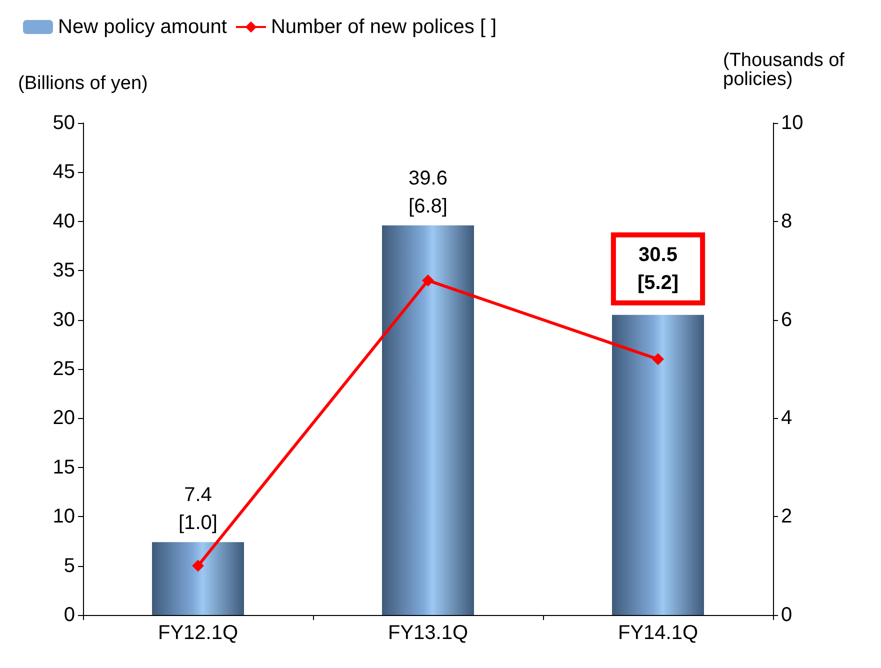 Image resolution: width=881 pixels, height=668 pixels. I want to click on legend-label: Number of new polices [ ], so click(383, 27).